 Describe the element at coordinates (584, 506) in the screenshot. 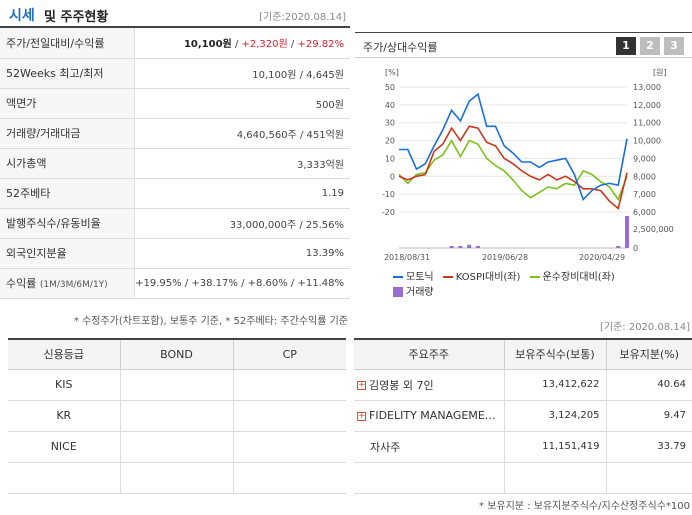

I see `holders-footnote: * 보유지분 : 보유지분주식수/지수산정주식수*100` at that location.